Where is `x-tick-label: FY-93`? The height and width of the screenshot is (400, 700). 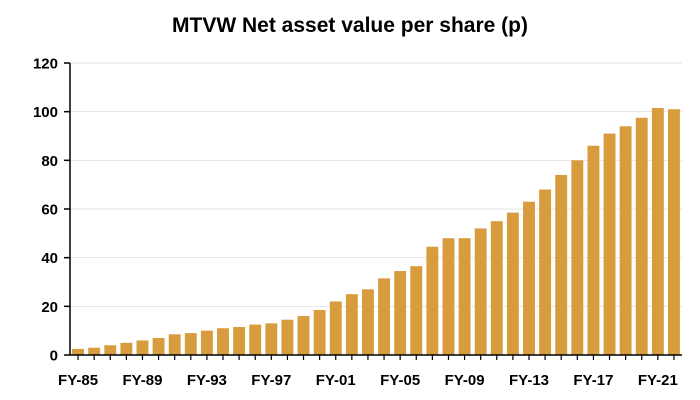
x-tick-label: FY-93 is located at coordinates (207, 380).